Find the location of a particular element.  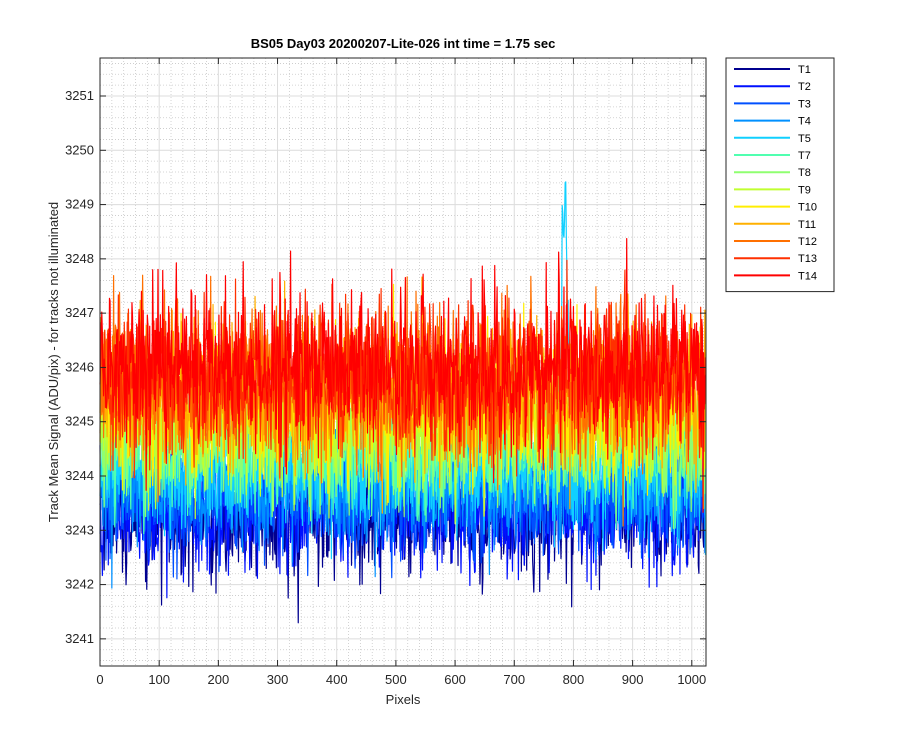

legend-entry-t5: T5 is located at coordinates (804, 139).